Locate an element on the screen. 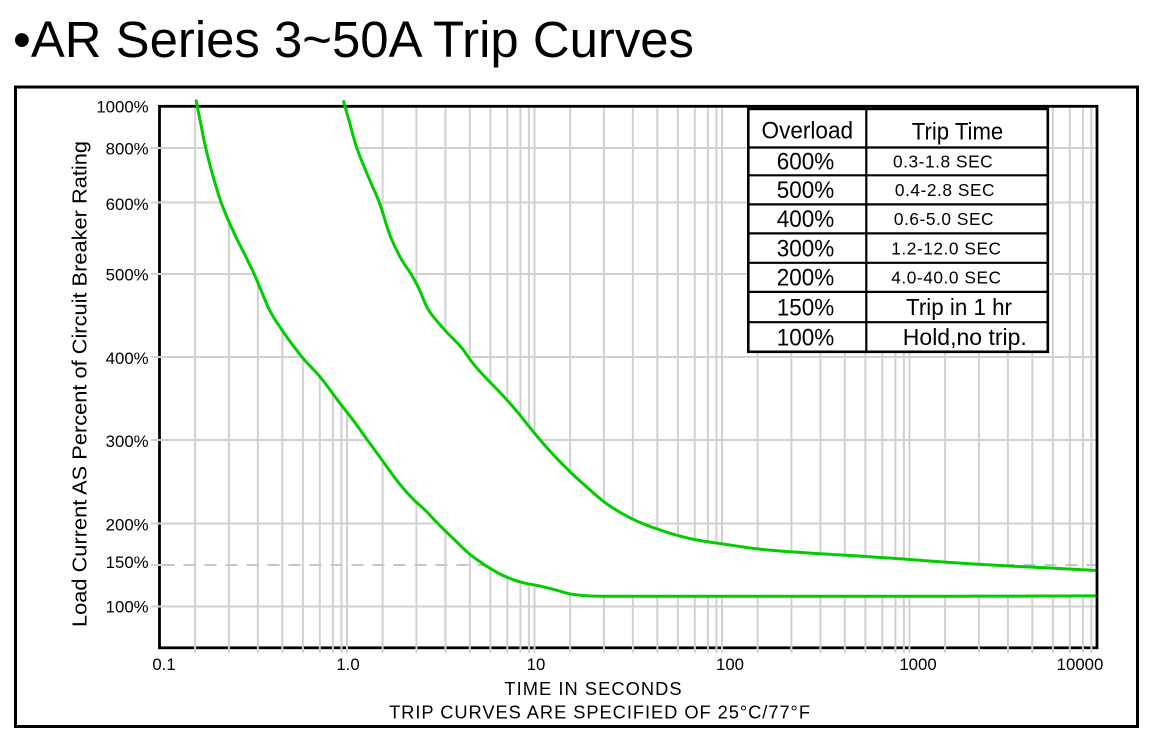  svg-text: 10 is located at coordinates (536, 664).